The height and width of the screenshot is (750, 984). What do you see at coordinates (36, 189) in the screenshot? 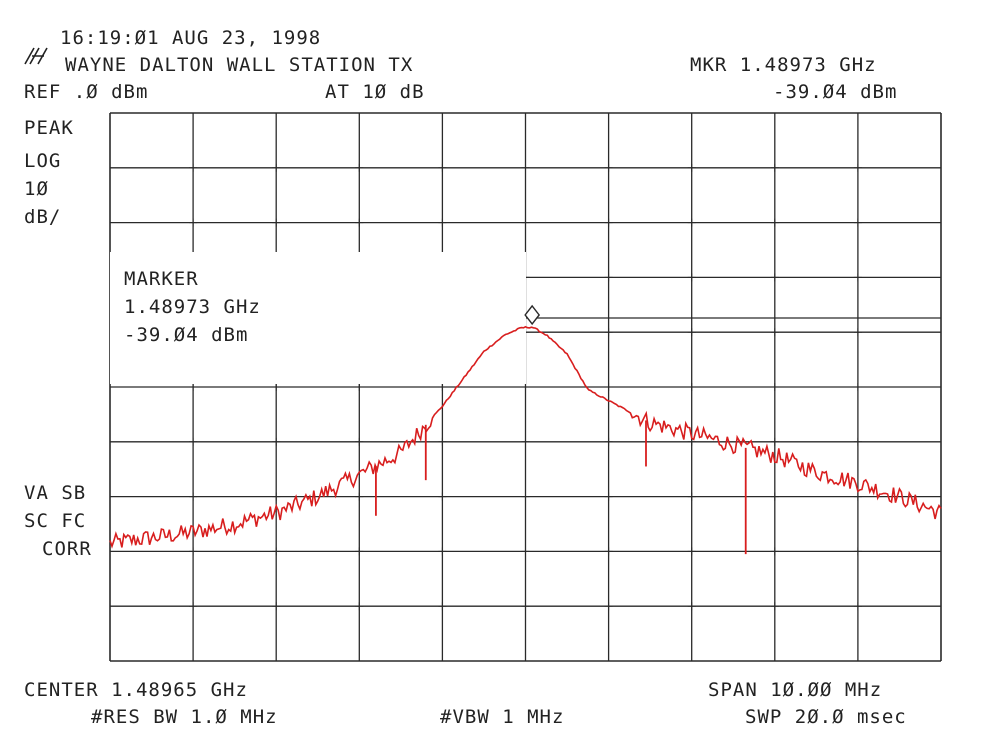
I see `scale-value-label: 1Ø` at bounding box center [36, 189].